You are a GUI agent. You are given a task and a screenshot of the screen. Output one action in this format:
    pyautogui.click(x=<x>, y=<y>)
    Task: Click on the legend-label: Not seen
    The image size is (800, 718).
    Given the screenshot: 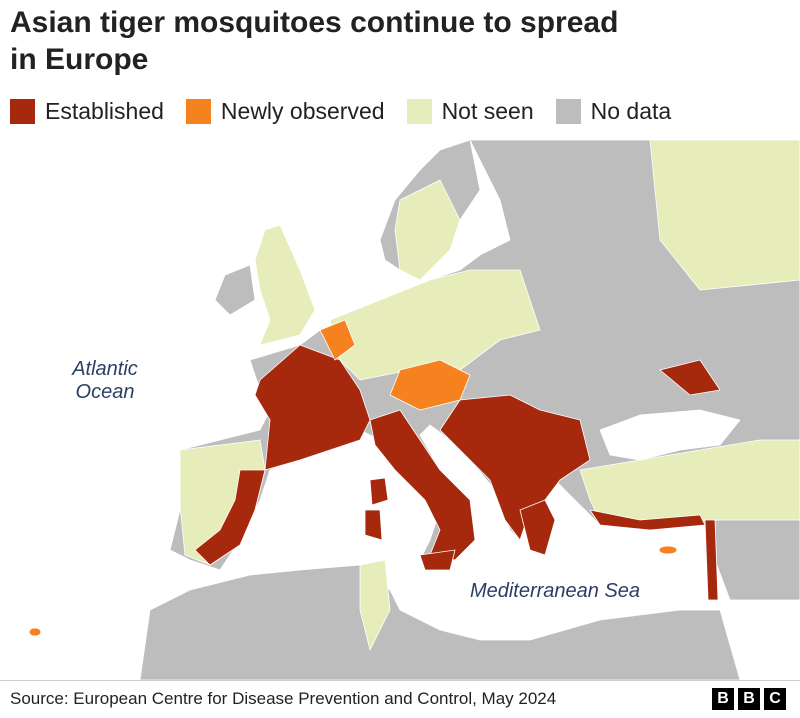 What is the action you would take?
    pyautogui.click(x=487, y=111)
    